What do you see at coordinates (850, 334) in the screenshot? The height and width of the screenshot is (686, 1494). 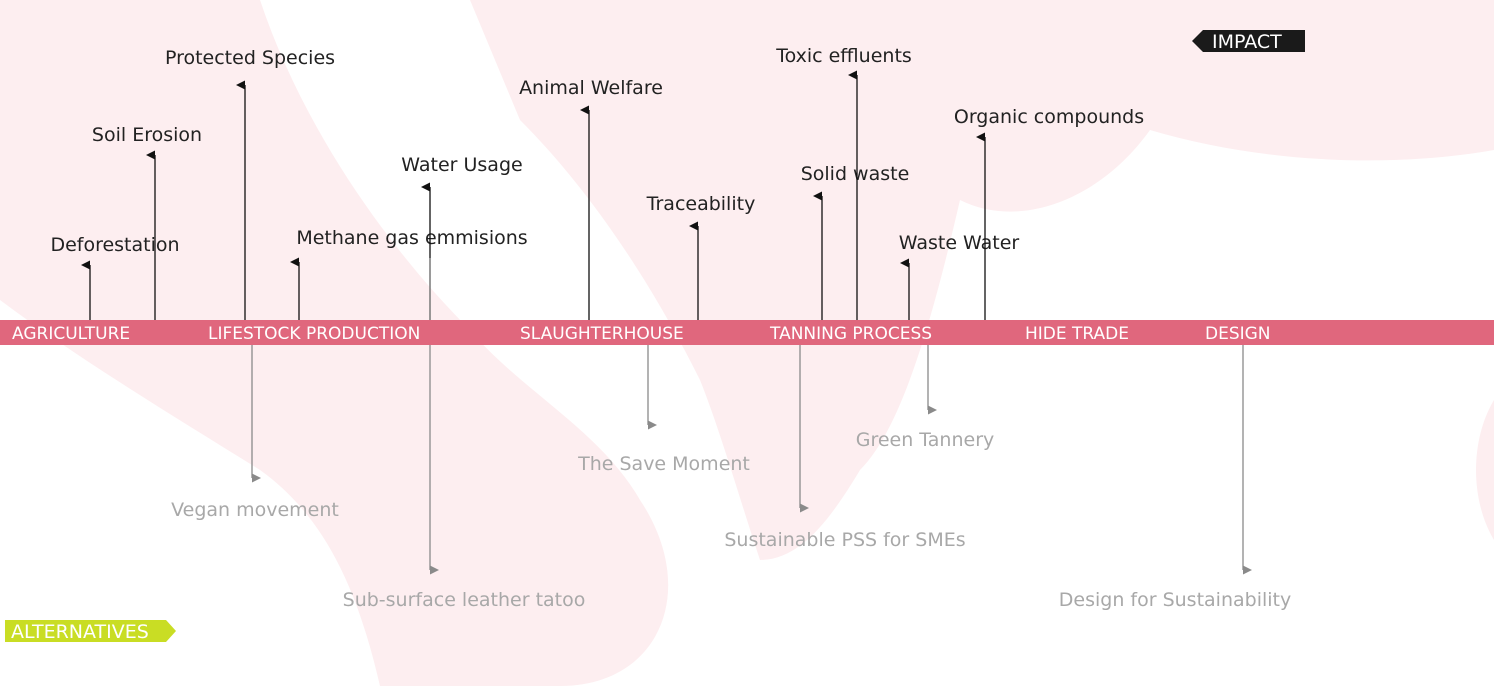 I see `stage-label: TANNING PROCESS` at bounding box center [850, 334].